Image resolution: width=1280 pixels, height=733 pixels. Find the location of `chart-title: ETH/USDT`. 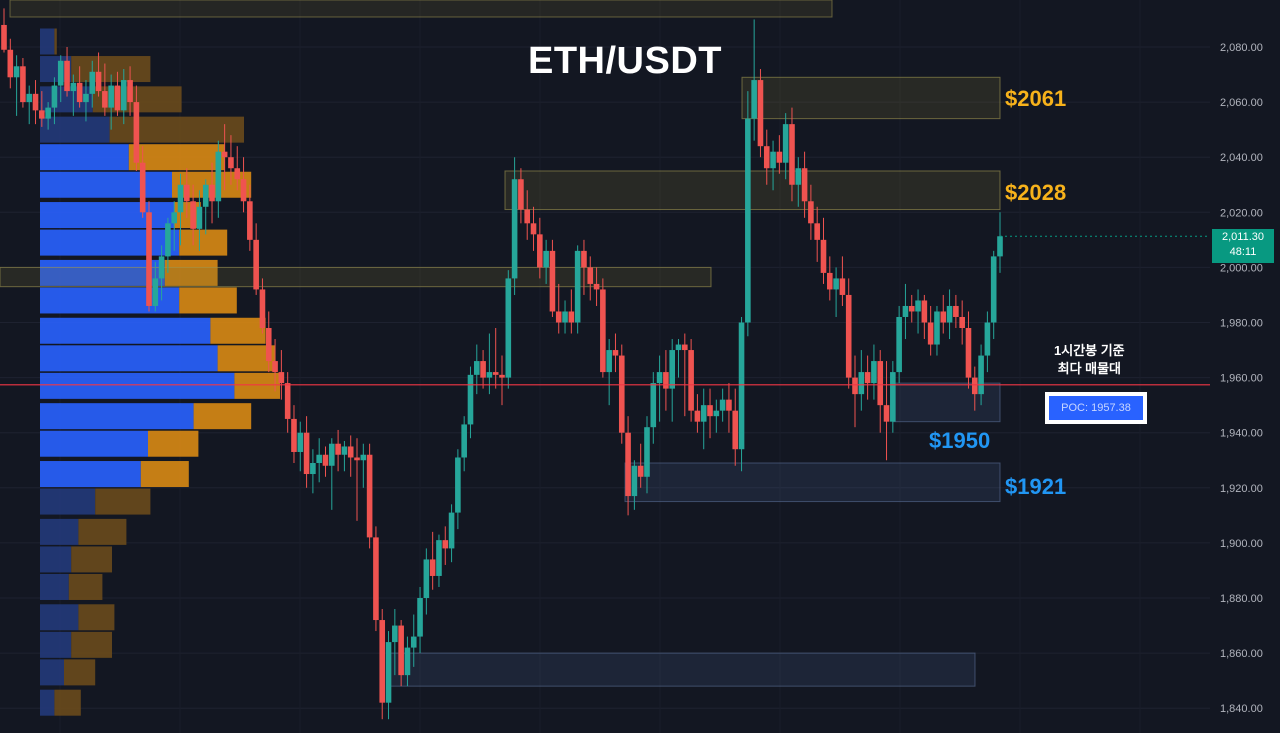

chart-title: ETH/USDT is located at coordinates (625, 61).